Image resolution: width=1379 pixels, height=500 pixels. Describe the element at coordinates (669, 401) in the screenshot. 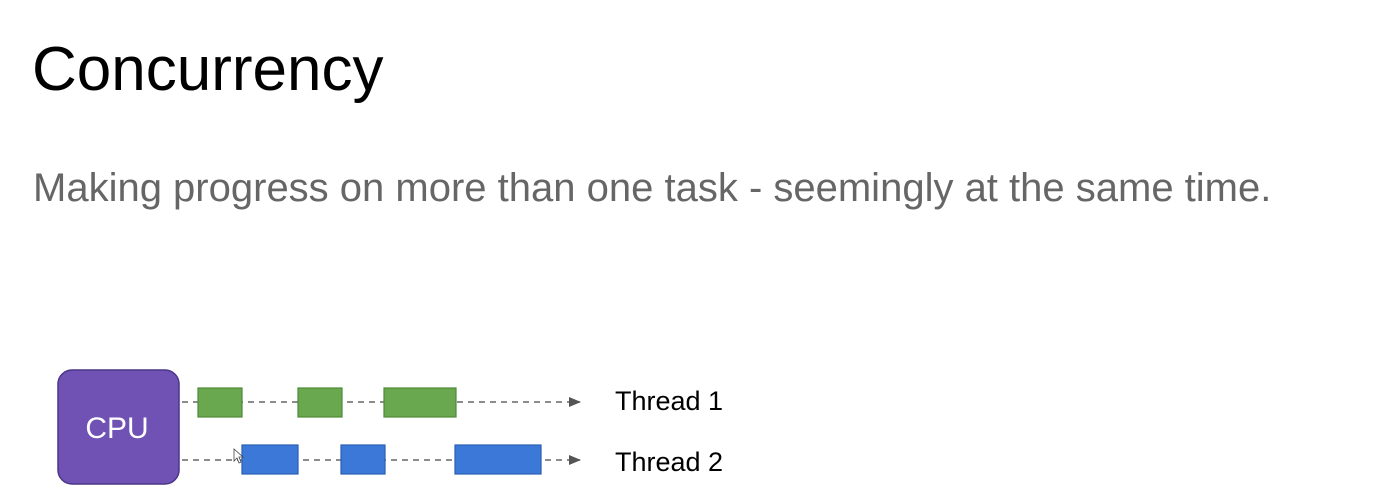

I see `thread-1-label: Thread 1` at that location.